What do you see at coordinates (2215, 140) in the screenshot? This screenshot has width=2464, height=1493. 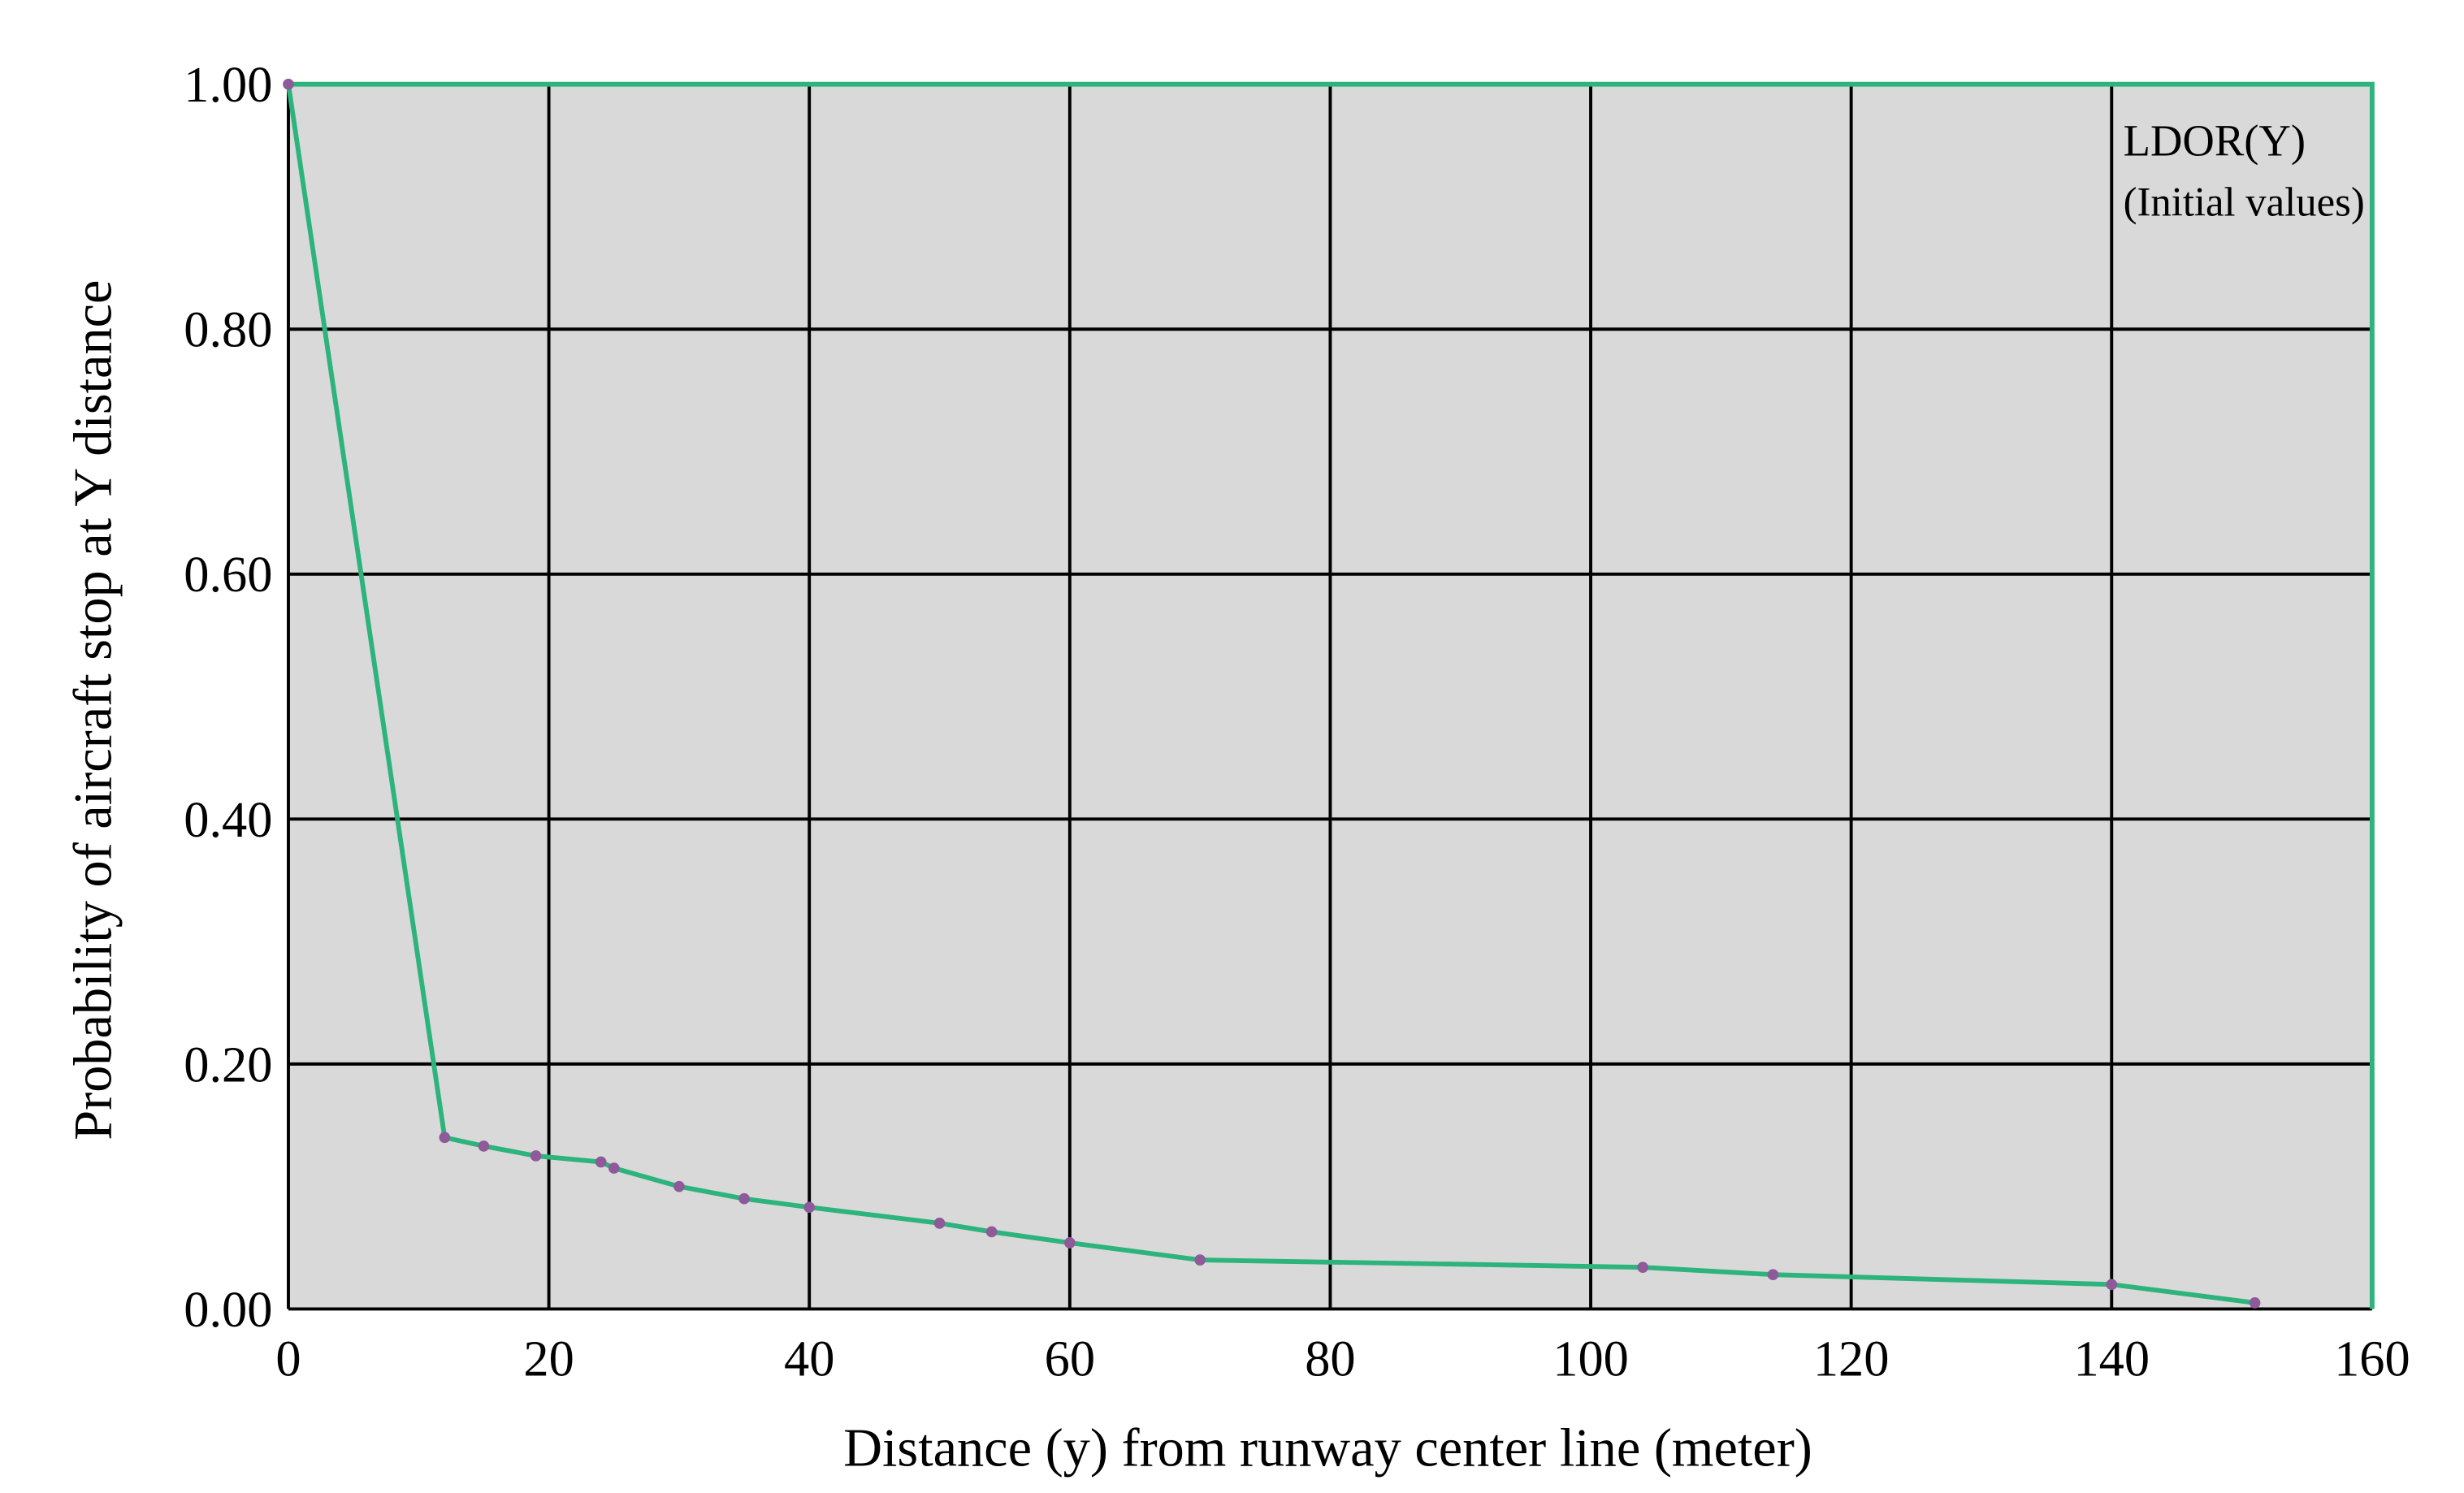 I see `annotation: LDOR(Y)` at bounding box center [2215, 140].